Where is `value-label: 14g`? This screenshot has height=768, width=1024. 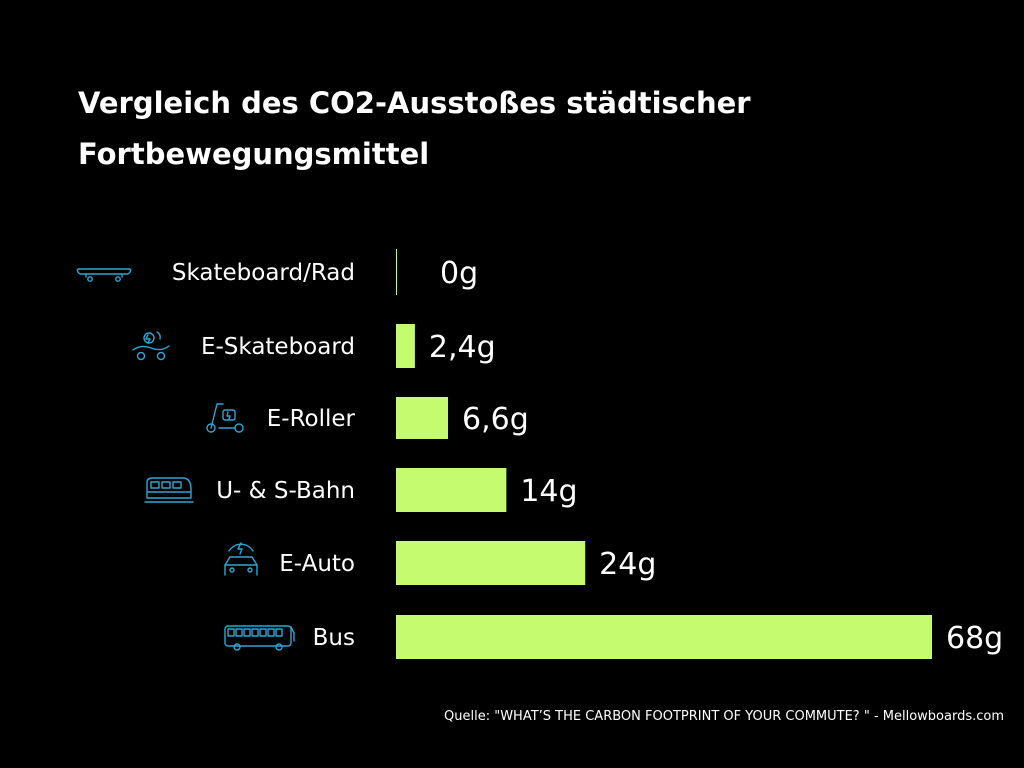
value-label: 14g is located at coordinates (548, 491).